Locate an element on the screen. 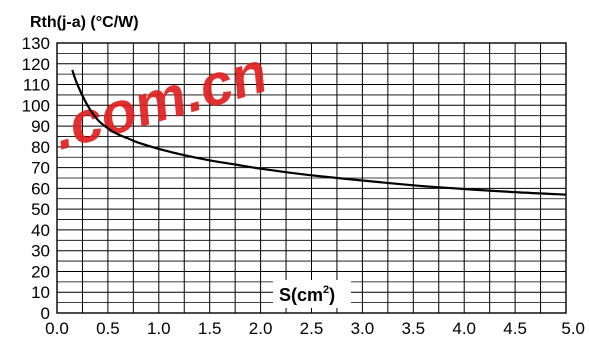 The image size is (589, 340). y-tick-label: 90 is located at coordinates (40, 126).